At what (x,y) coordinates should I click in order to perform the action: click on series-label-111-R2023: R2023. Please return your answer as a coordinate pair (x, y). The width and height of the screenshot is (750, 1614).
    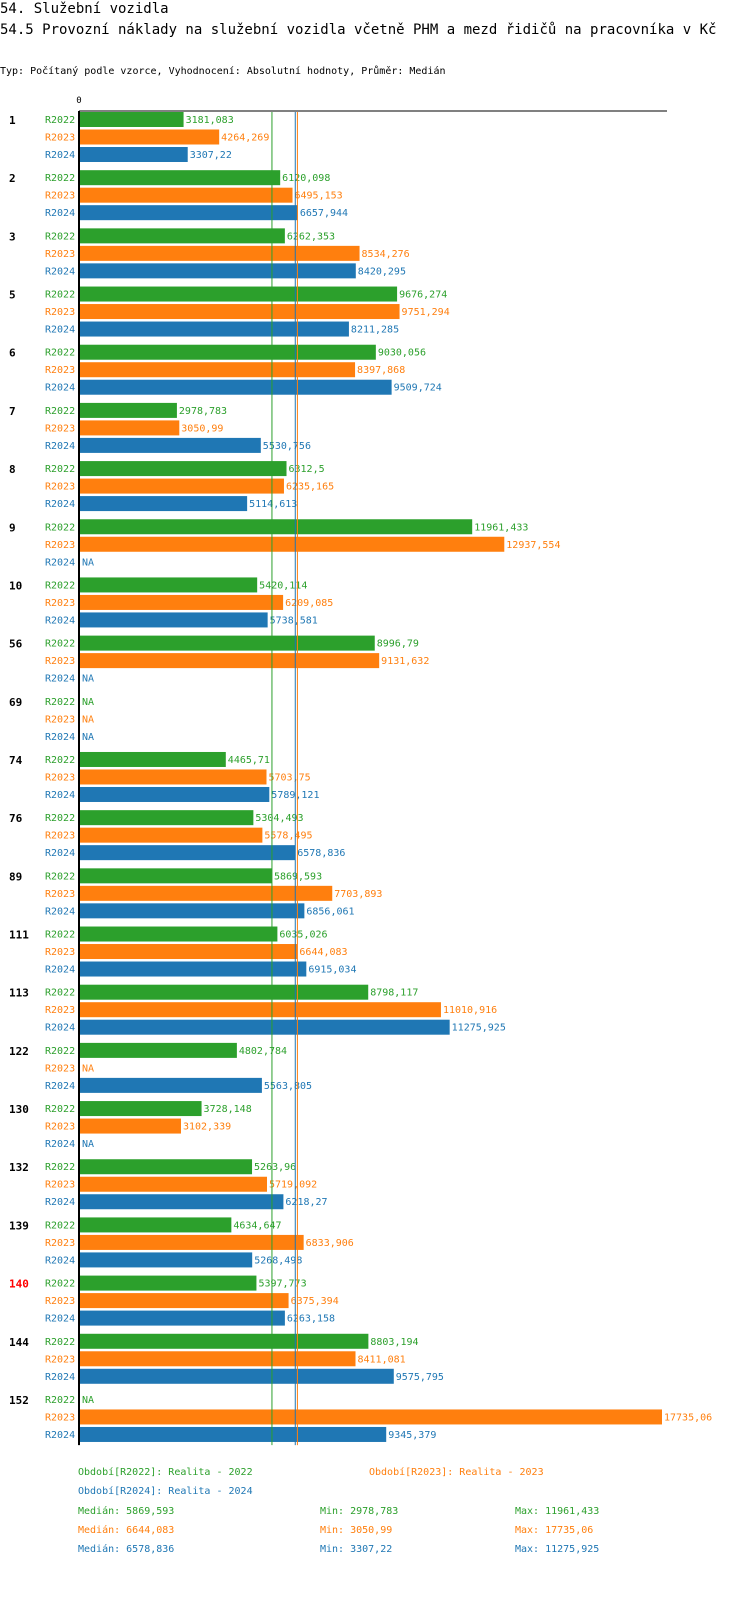
    Looking at the image, I should click on (60, 952).